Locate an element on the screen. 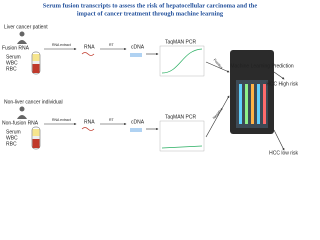 Image resolution: width=320 pixels, height=240 pixels. result-label: Positive is located at coordinates (218, 64).